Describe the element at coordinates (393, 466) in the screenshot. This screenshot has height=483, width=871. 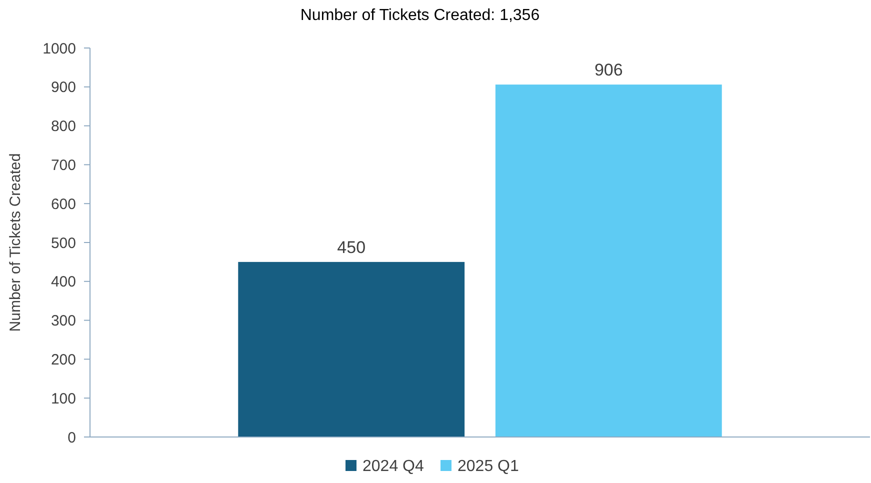
I see `legend-label: 2024 Q4` at that location.